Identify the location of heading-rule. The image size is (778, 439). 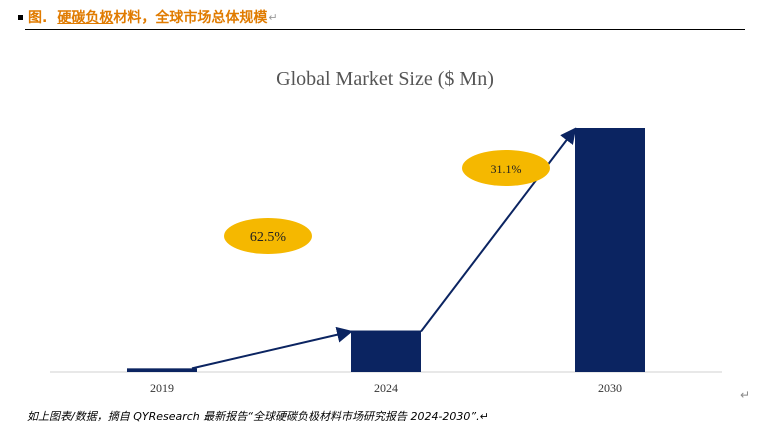
(385, 29).